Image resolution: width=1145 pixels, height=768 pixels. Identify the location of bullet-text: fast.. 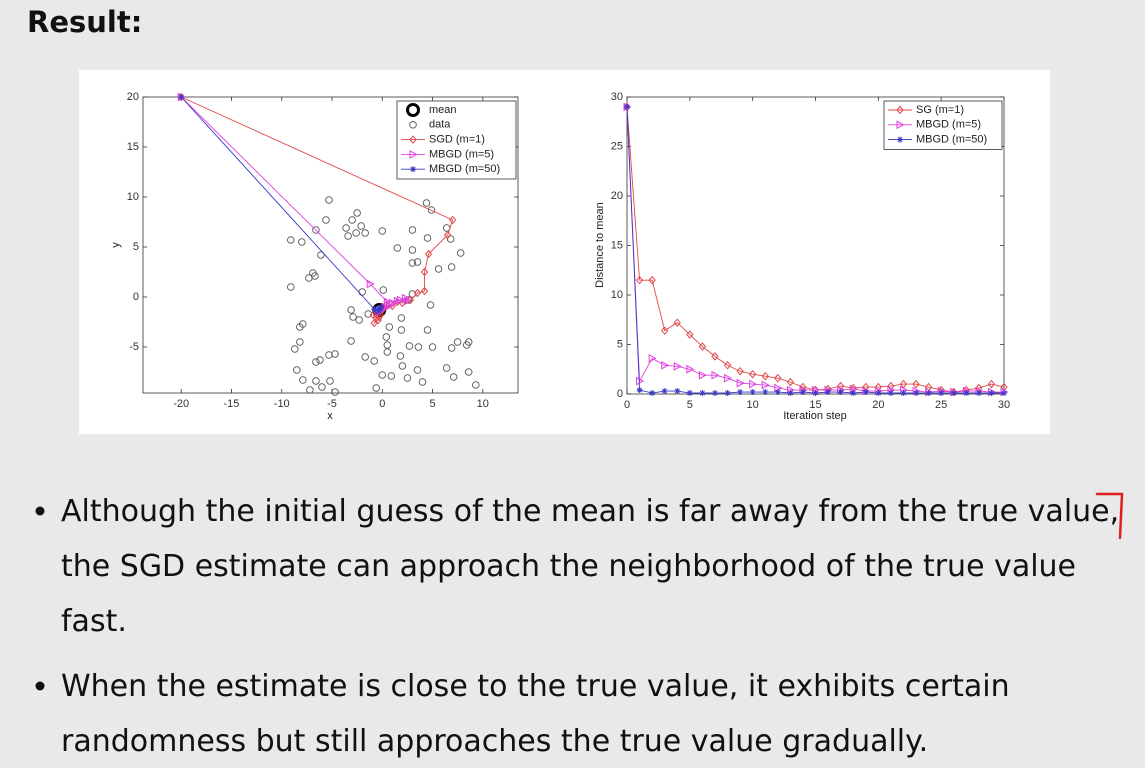
(94, 621).